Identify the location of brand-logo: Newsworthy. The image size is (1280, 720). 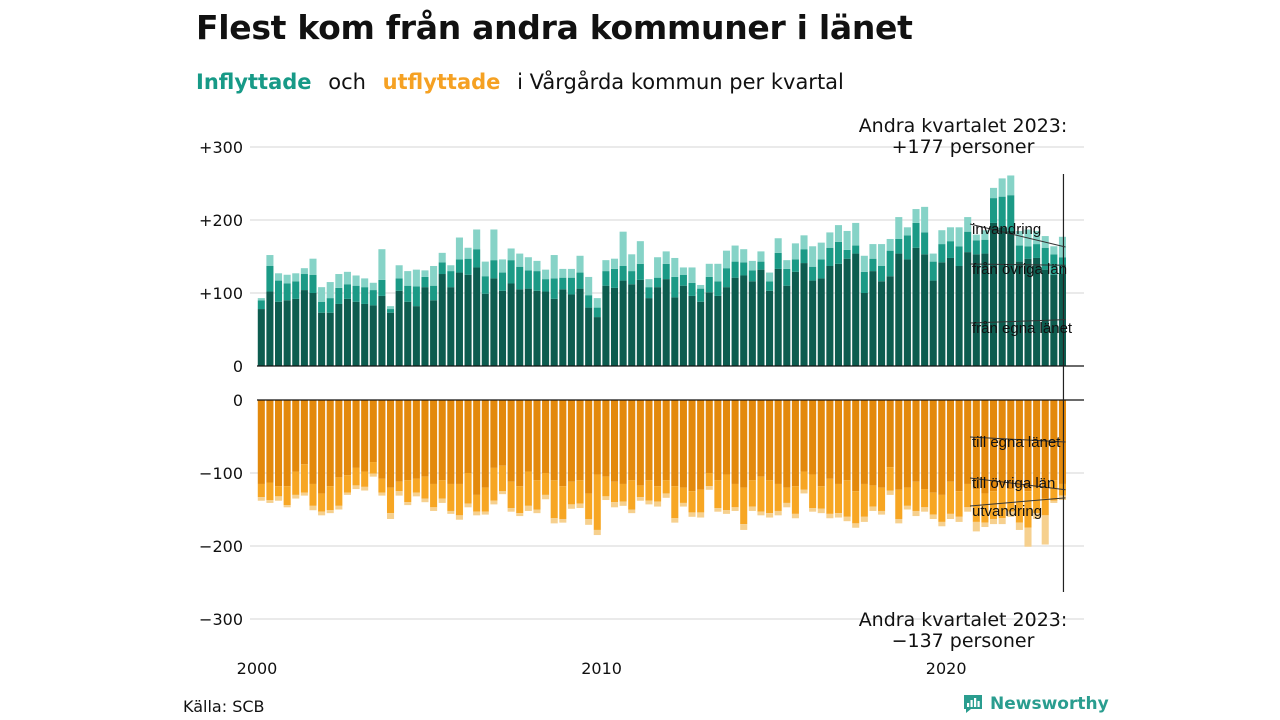
(1035, 704).